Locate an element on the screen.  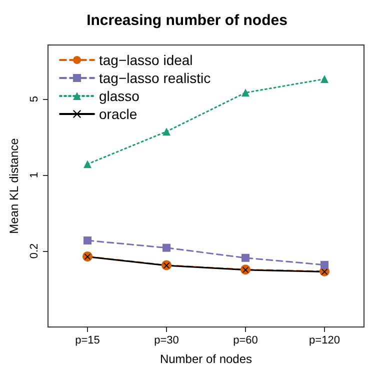
x-tick-label: p=30 is located at coordinates (166, 340).